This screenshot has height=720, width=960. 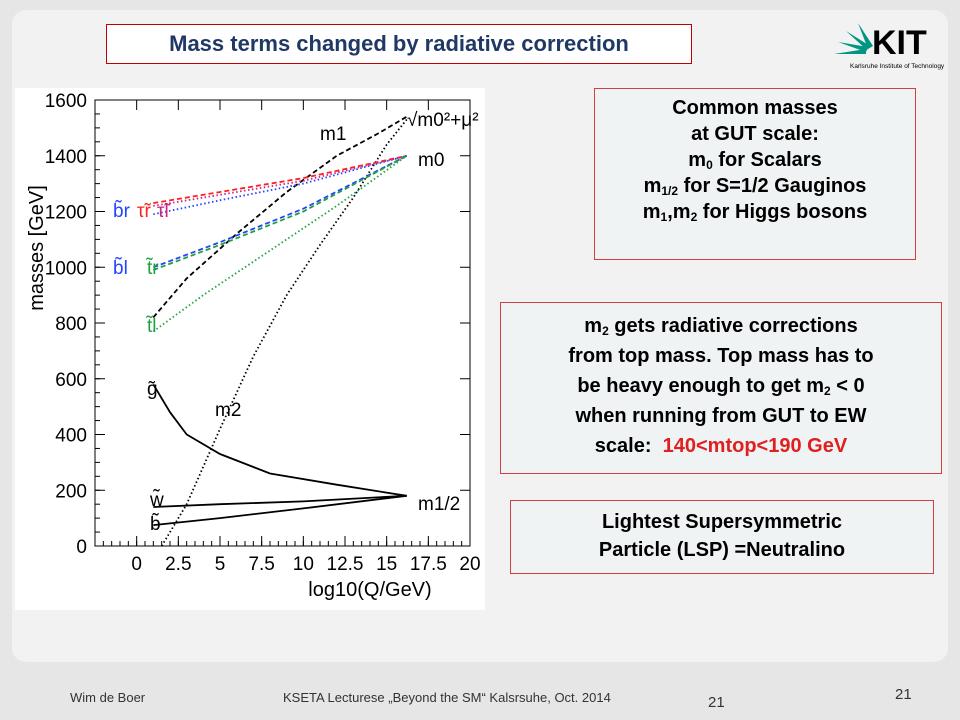 I want to click on box2-line5: scale: 140<mtop<190 GeV, so click(x=721, y=446).